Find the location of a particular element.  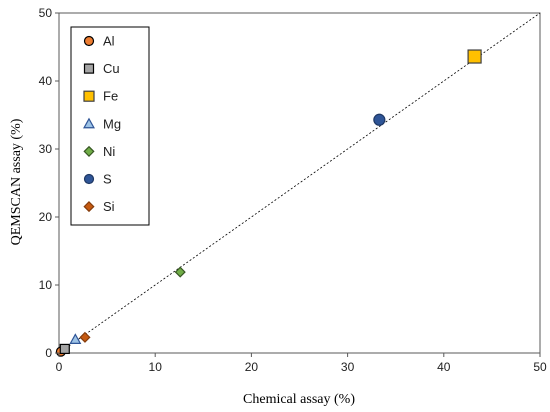

legend-marker-al is located at coordinates (89, 41).